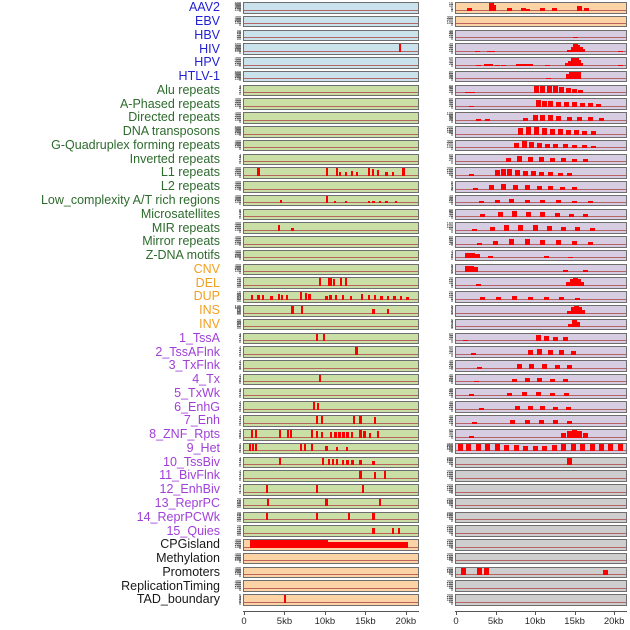 The image size is (630, 630). Describe the element at coordinates (451, 265) in the screenshot. I see `right-y-tick: 5` at that location.